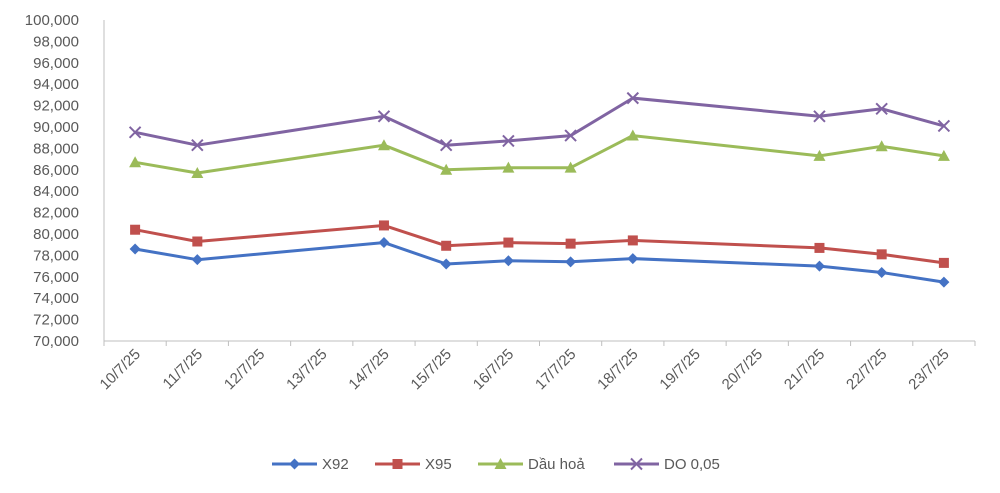  Describe the element at coordinates (692, 464) in the screenshot. I see `legend-label: DO 0,05` at that location.